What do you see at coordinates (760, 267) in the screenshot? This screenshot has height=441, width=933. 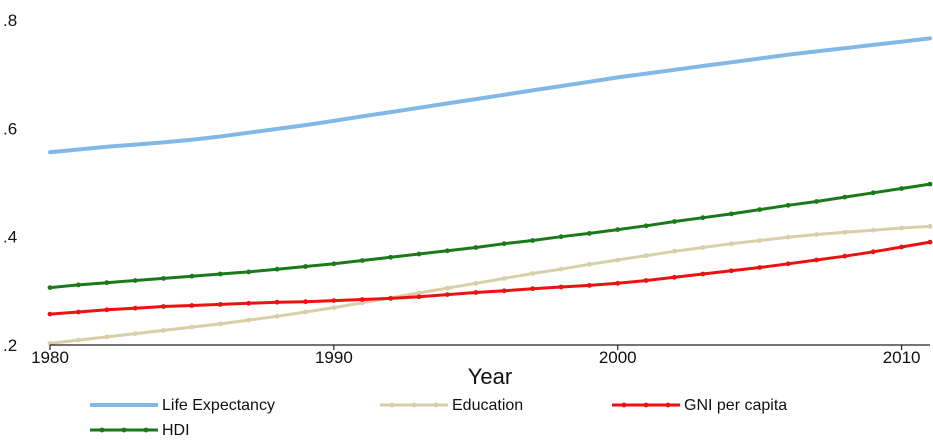 I see `point-gni-per-capita-2005` at bounding box center [760, 267].